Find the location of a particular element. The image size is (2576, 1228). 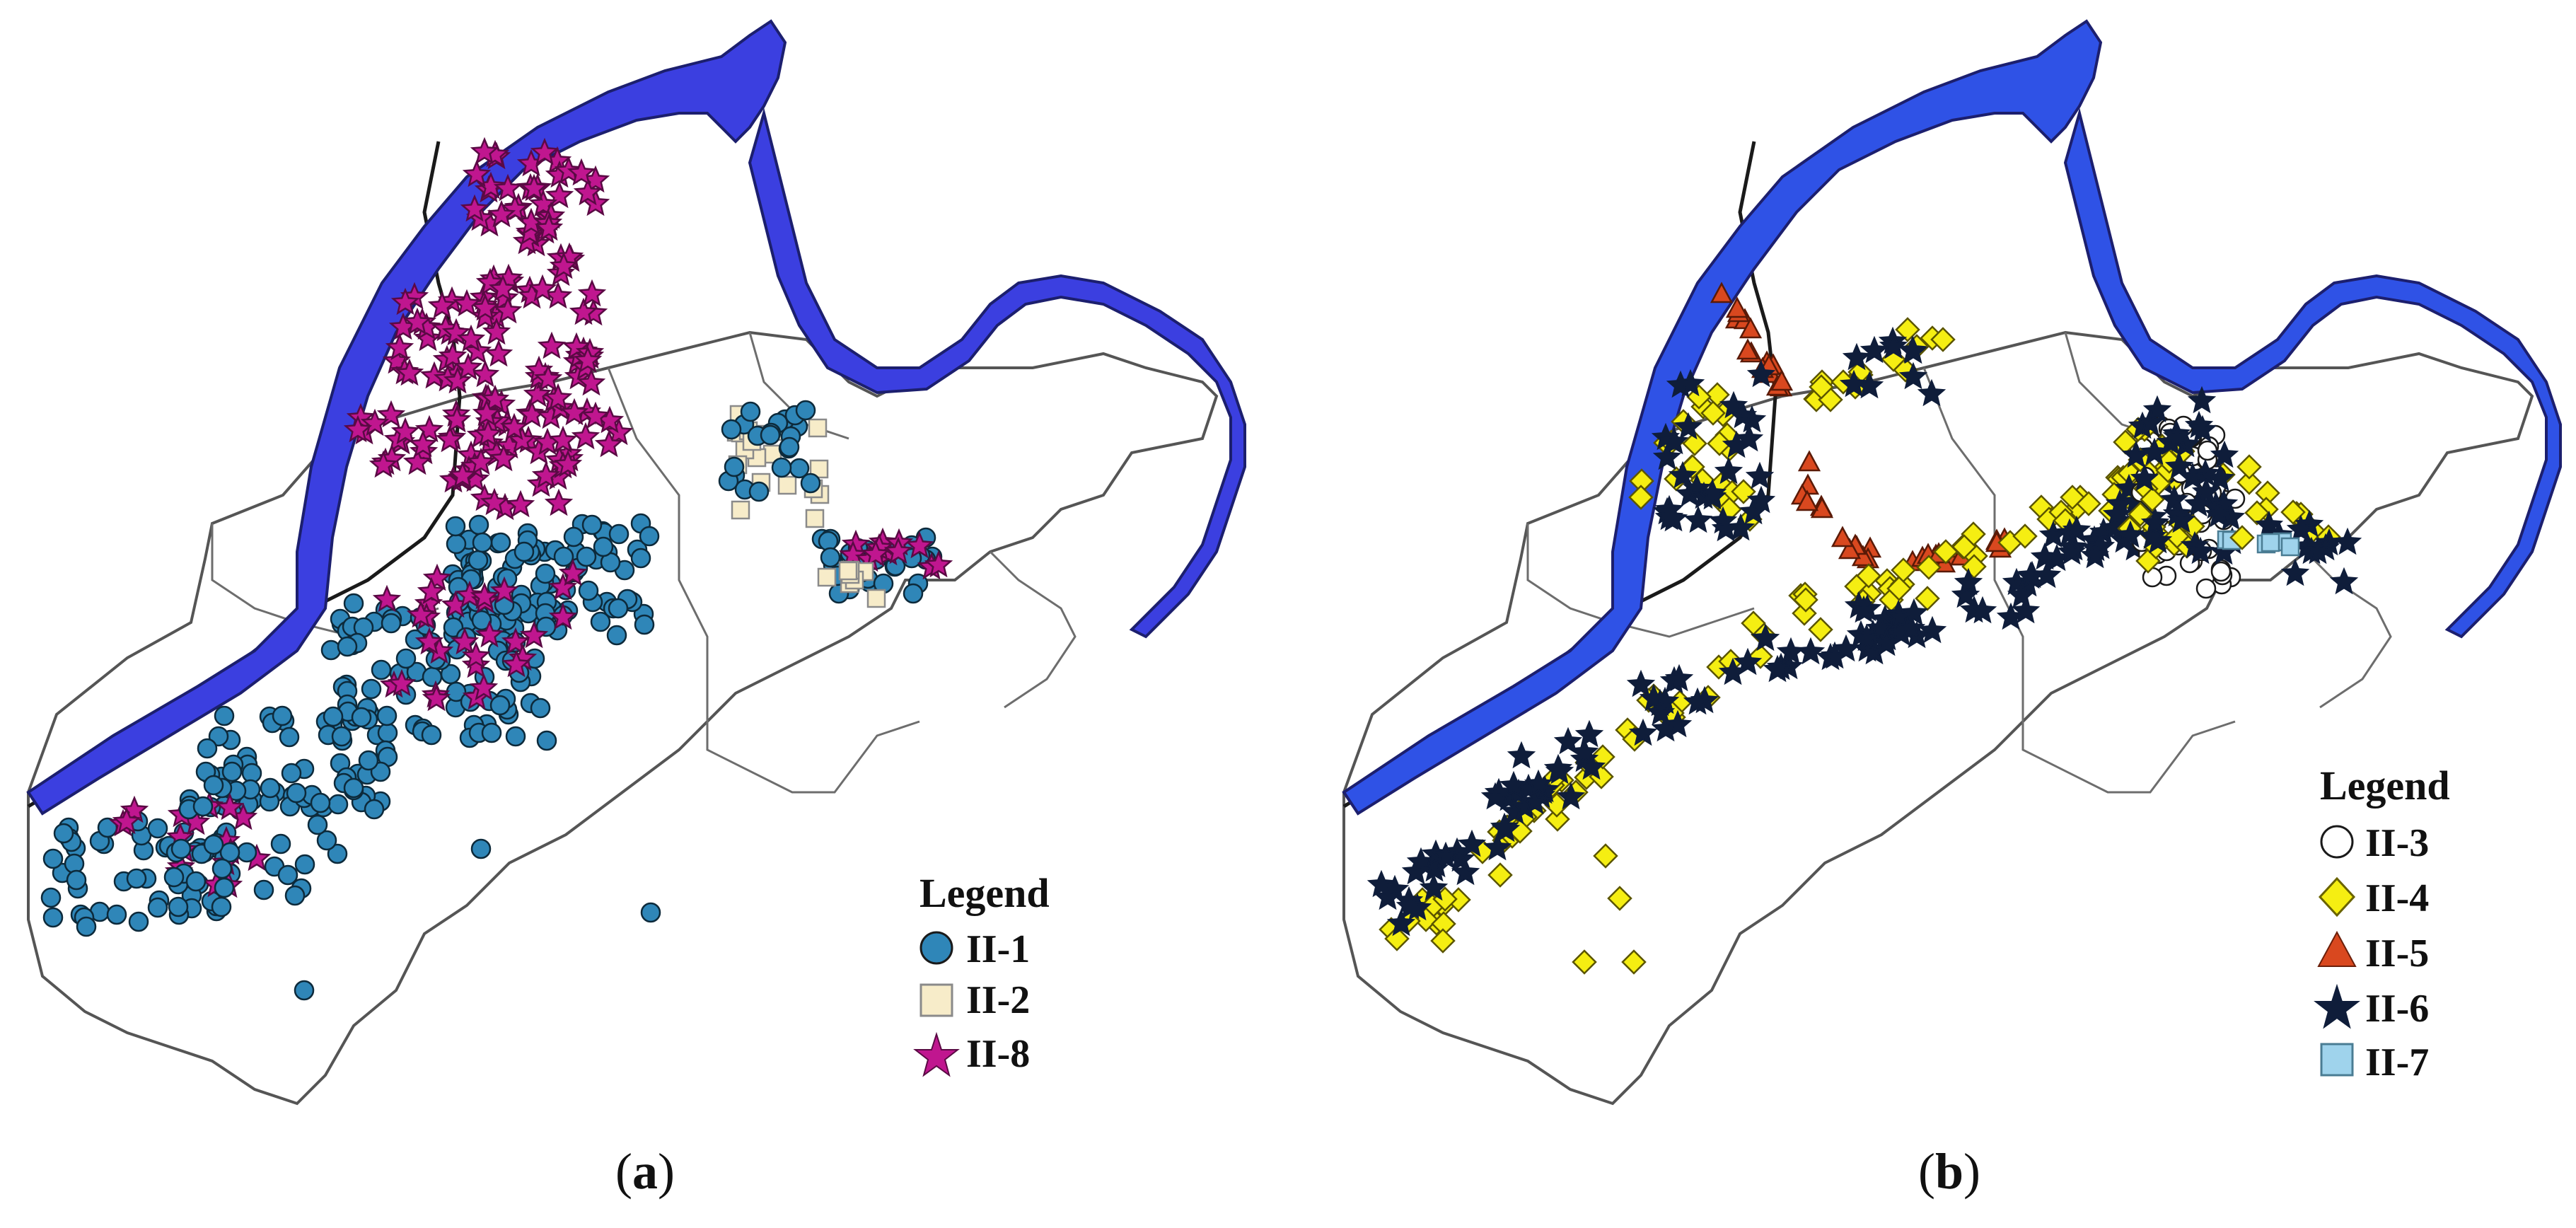

legend-label: II-3 is located at coordinates (2397, 843).